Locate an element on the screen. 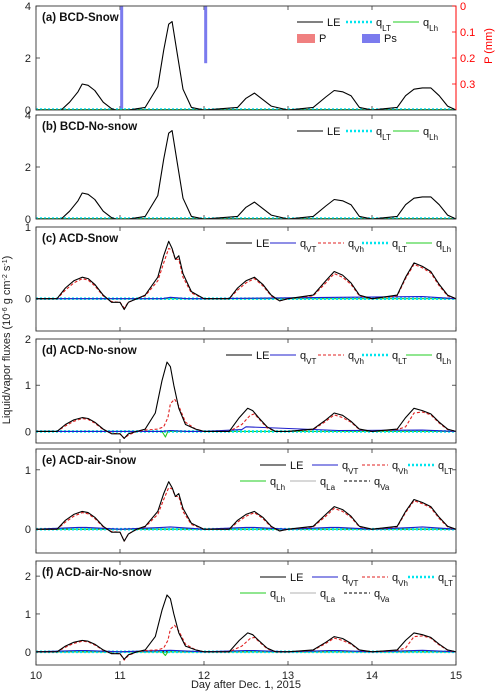  x-tick-label: 12 is located at coordinates (204, 676).